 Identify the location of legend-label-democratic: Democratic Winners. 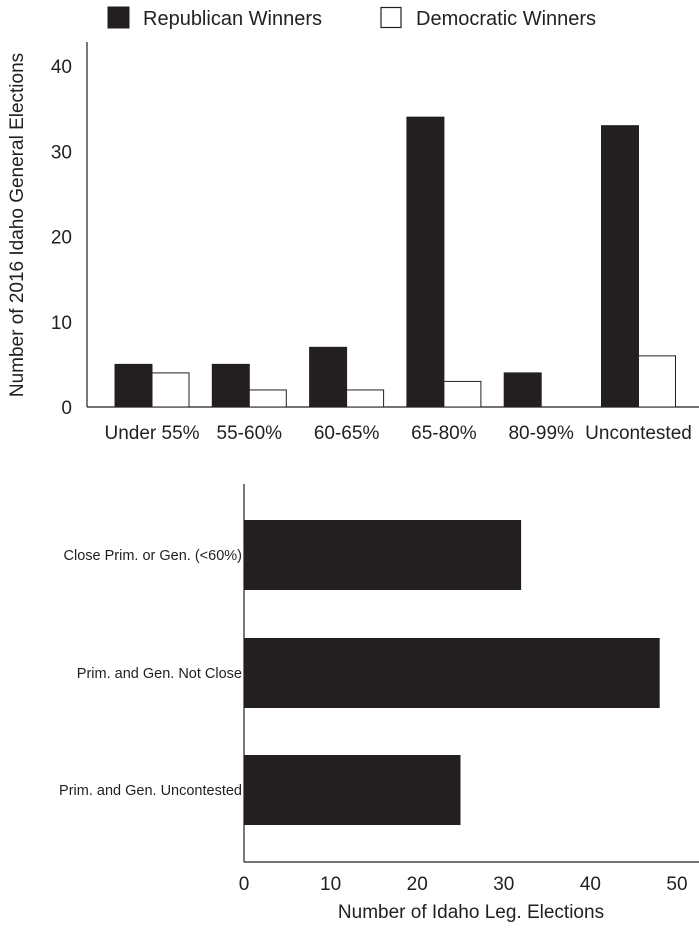
(506, 19).